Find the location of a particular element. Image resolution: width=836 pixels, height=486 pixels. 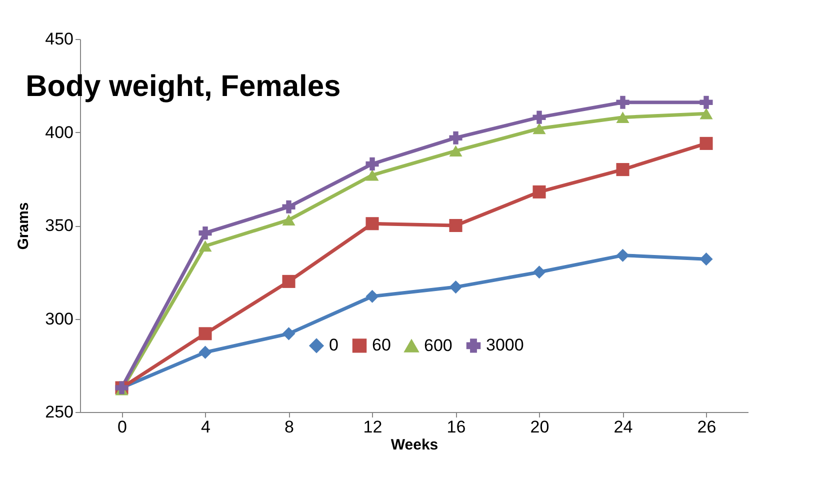

y-tick-label: 300 is located at coordinates (59, 318).